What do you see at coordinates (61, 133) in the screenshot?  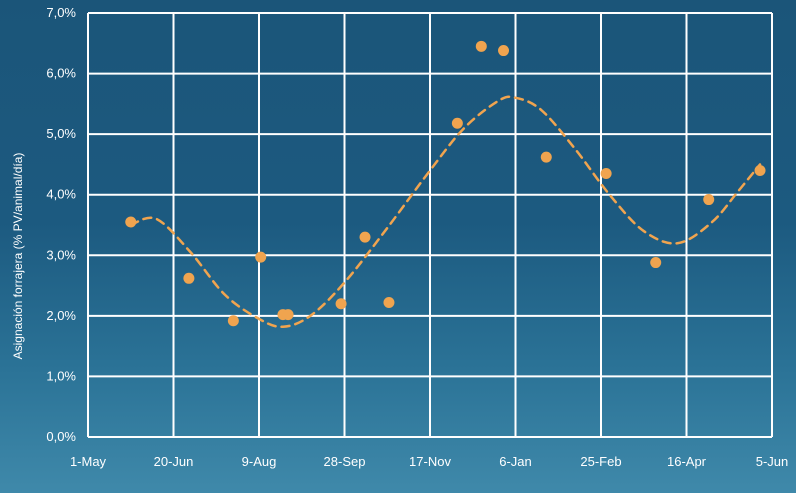 I see `y-tick-label: 5,0%` at bounding box center [61, 133].